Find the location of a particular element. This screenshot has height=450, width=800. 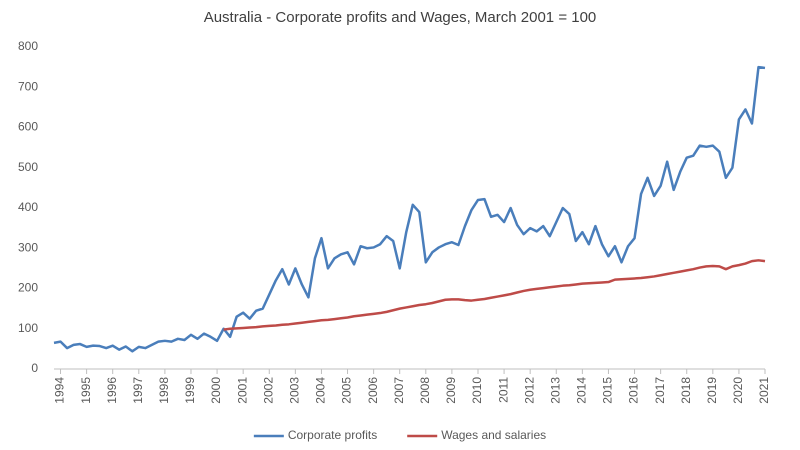

x-tick-label: 2014 is located at coordinates (582, 390).